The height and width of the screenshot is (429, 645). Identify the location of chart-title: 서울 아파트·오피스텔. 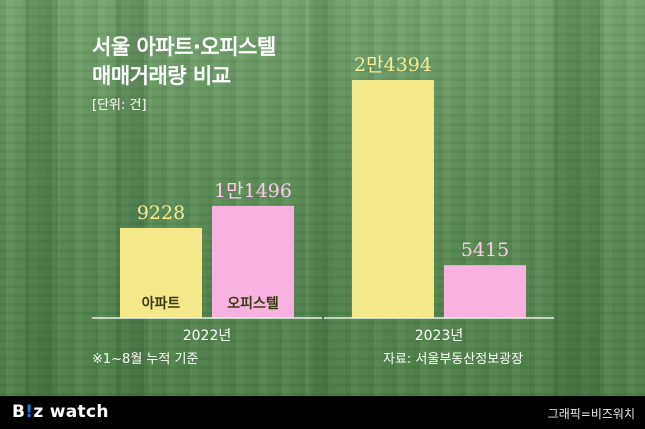
(184, 47).